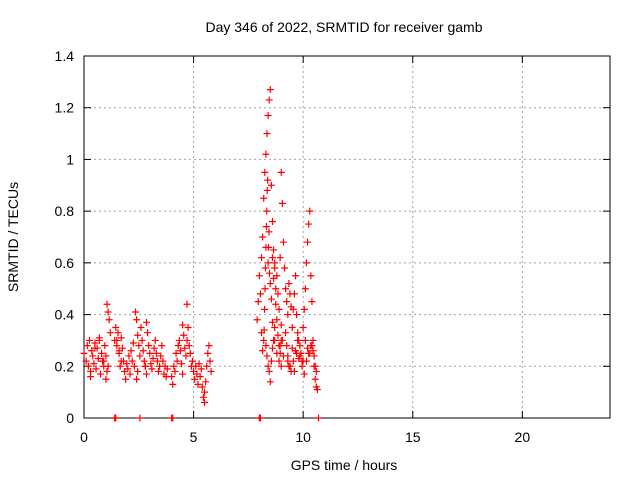  Describe the element at coordinates (305, 437) in the screenshot. I see `x-tick-labels: 0 5 10 15 20` at that location.